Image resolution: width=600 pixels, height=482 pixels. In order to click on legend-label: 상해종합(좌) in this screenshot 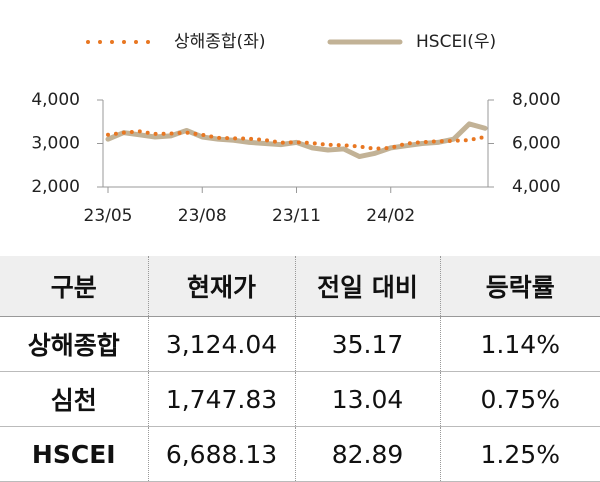, I will do `click(219, 42)`.